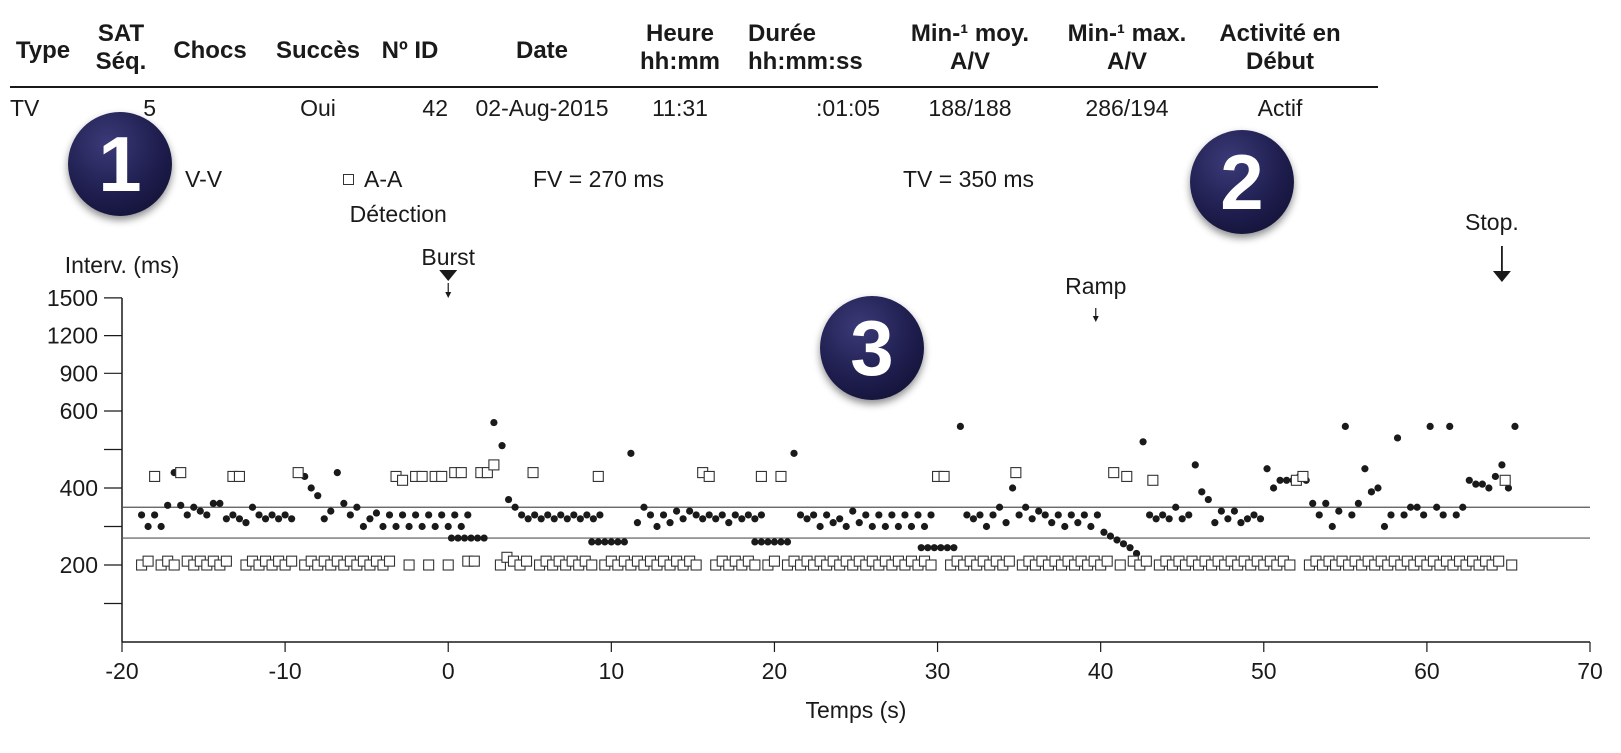 The width and height of the screenshot is (1621, 753). Describe the element at coordinates (383, 179) in the screenshot. I see `legend-aa-label: A-A` at that location.